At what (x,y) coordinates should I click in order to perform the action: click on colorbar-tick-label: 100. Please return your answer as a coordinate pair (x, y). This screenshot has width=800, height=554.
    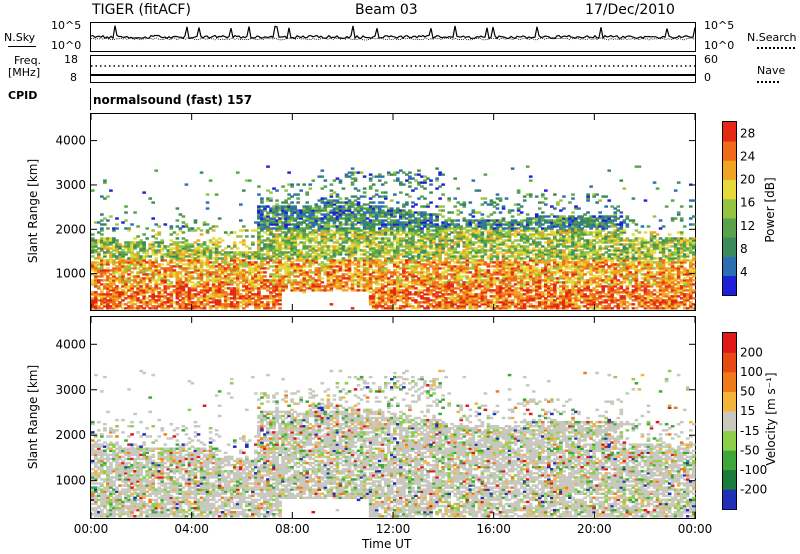
    Looking at the image, I should click on (751, 372).